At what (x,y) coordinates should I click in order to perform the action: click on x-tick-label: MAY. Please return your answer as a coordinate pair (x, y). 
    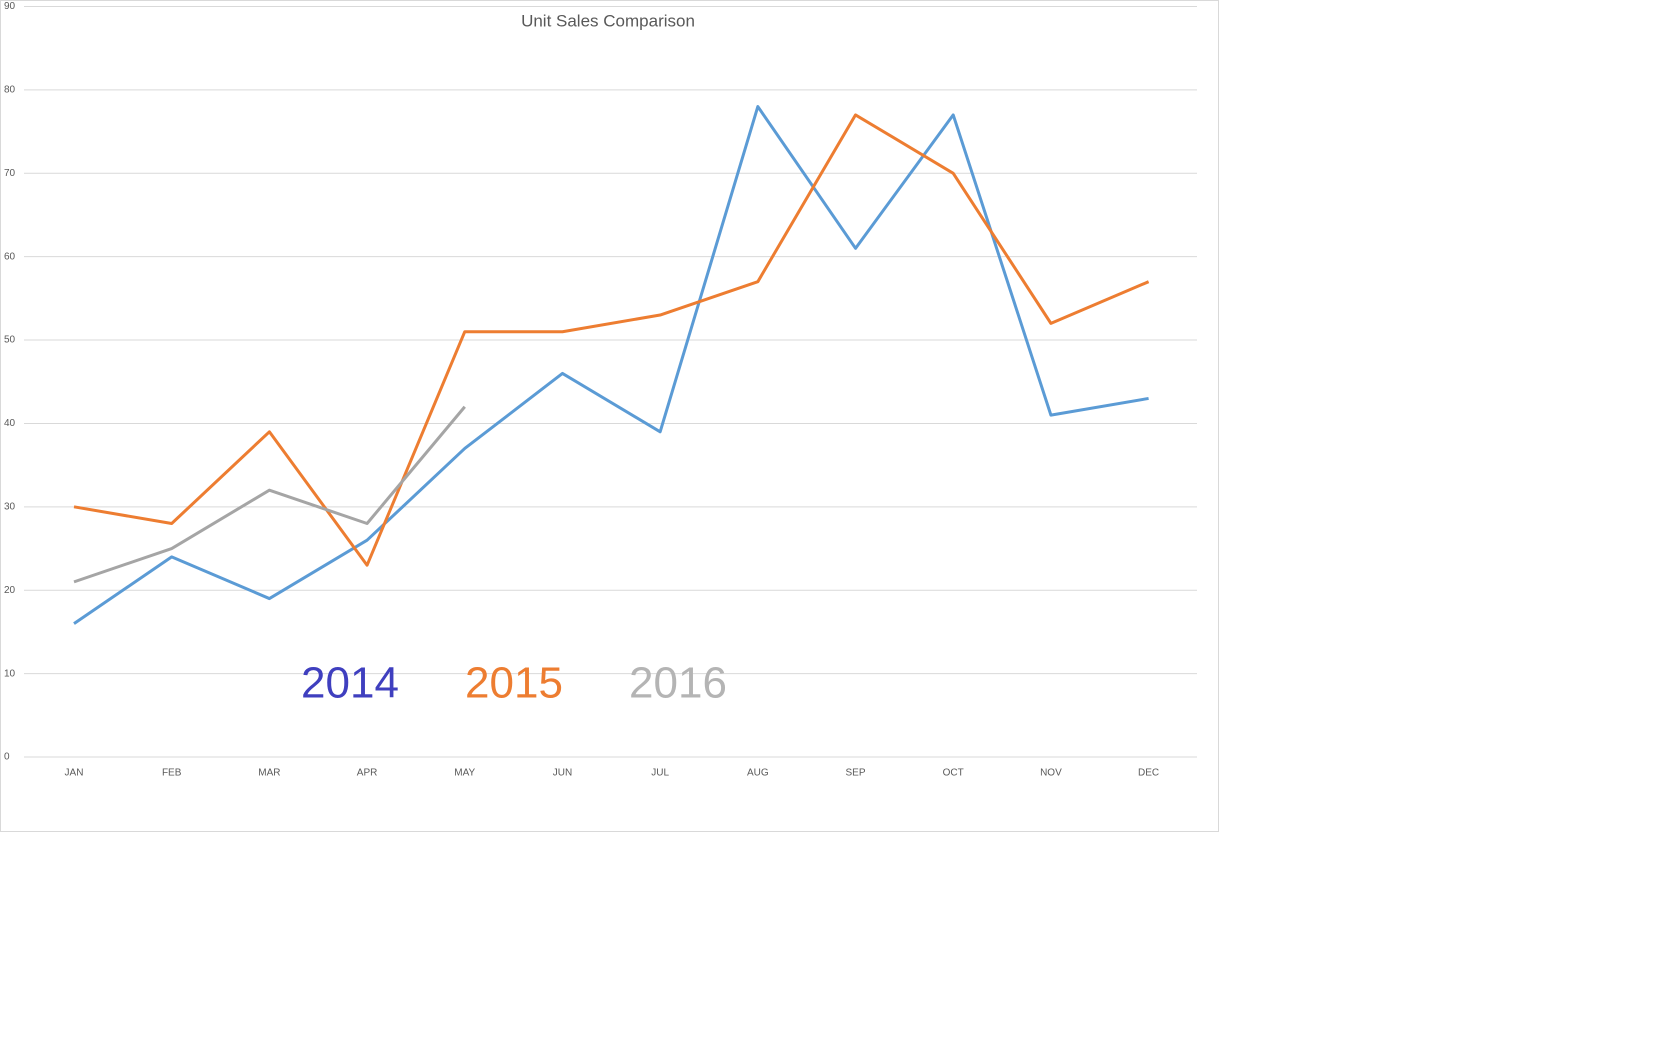
    Looking at the image, I should click on (464, 773).